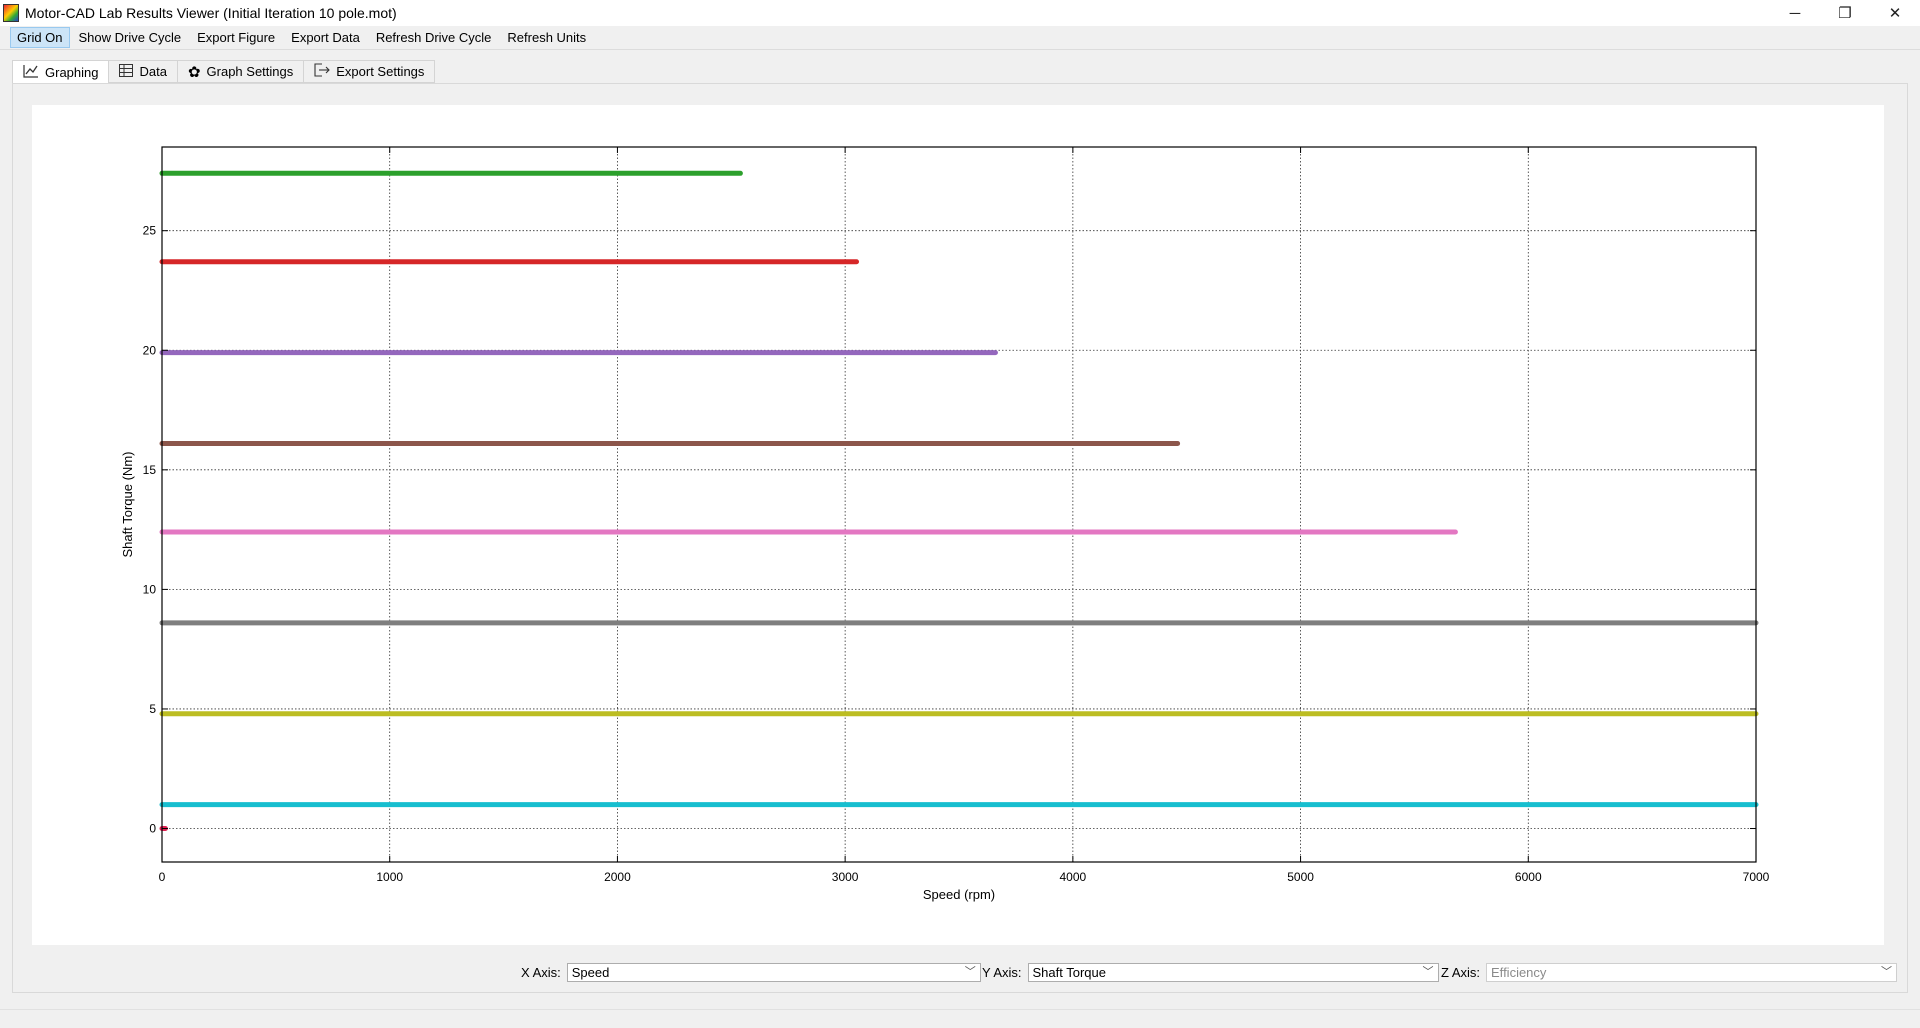 The image size is (1920, 1028). I want to click on gear-icon: ✿, so click(194, 72).